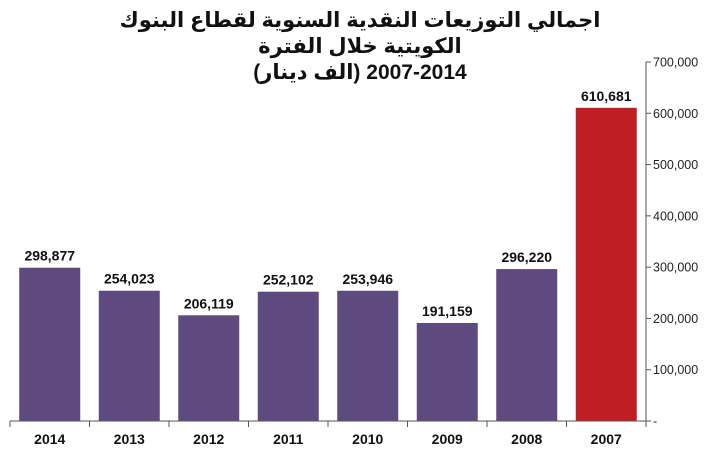 The height and width of the screenshot is (450, 713). I want to click on x-tick-label-2013: 2013, so click(129, 439).